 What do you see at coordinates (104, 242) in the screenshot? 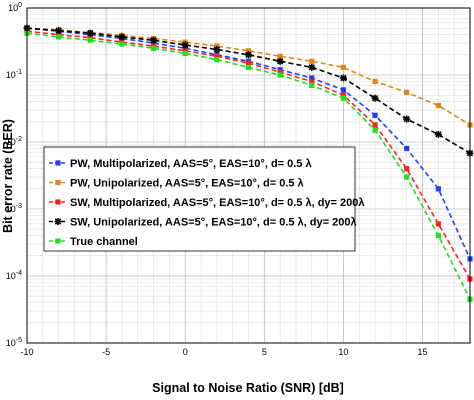
I see `legend-label: True channel` at bounding box center [104, 242].